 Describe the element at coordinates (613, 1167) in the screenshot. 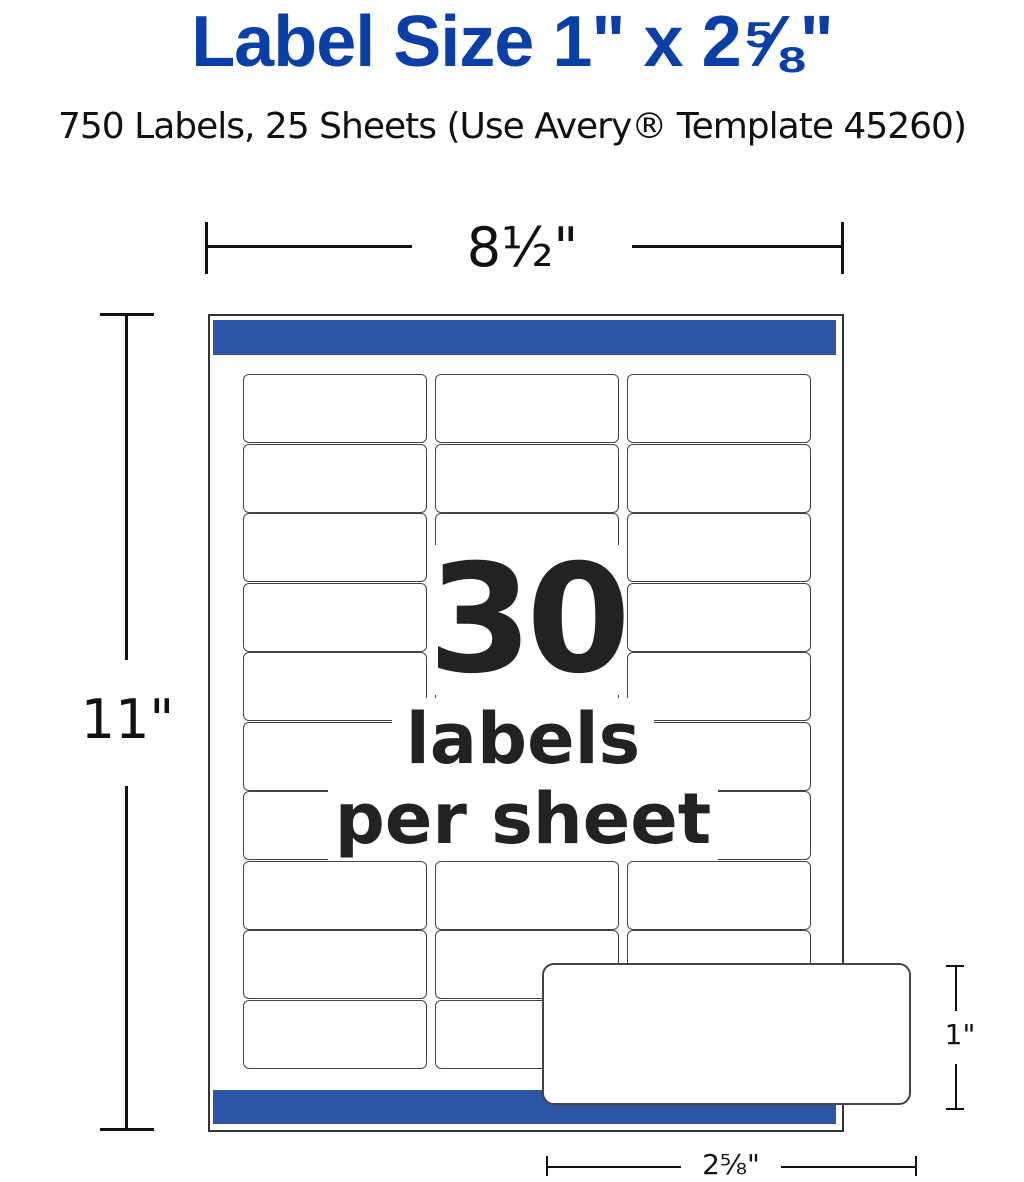

I see `label-width-line-left` at that location.